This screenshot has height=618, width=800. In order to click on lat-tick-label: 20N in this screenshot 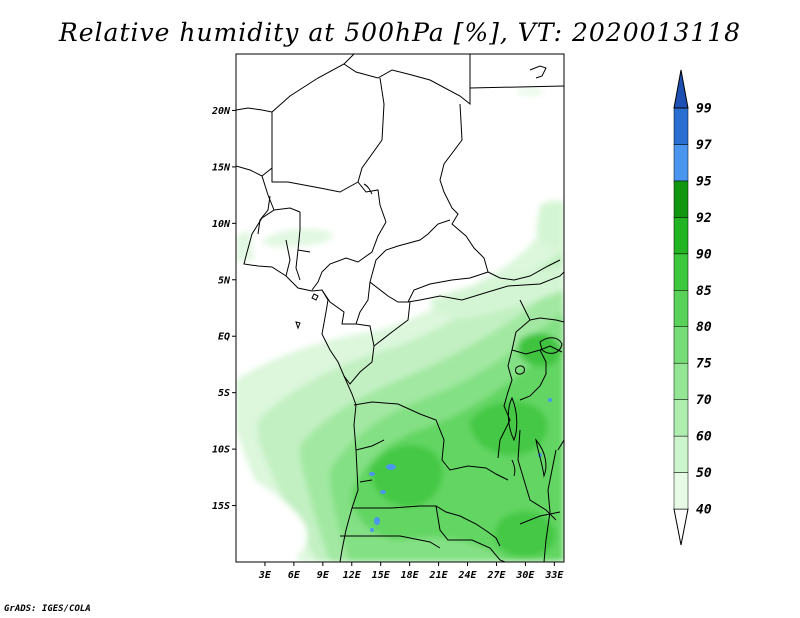, I will do `click(221, 111)`.